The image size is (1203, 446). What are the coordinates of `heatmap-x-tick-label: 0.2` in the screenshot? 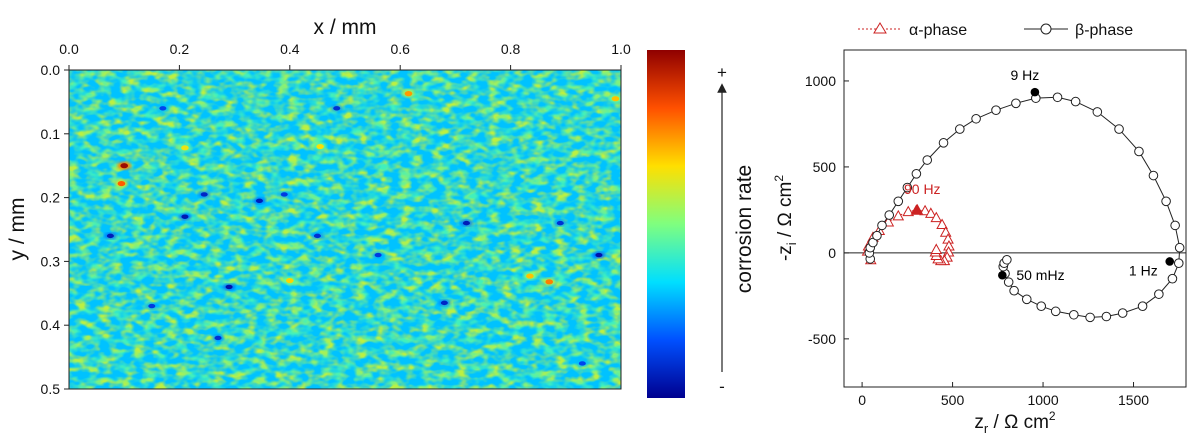 It's located at (180, 49).